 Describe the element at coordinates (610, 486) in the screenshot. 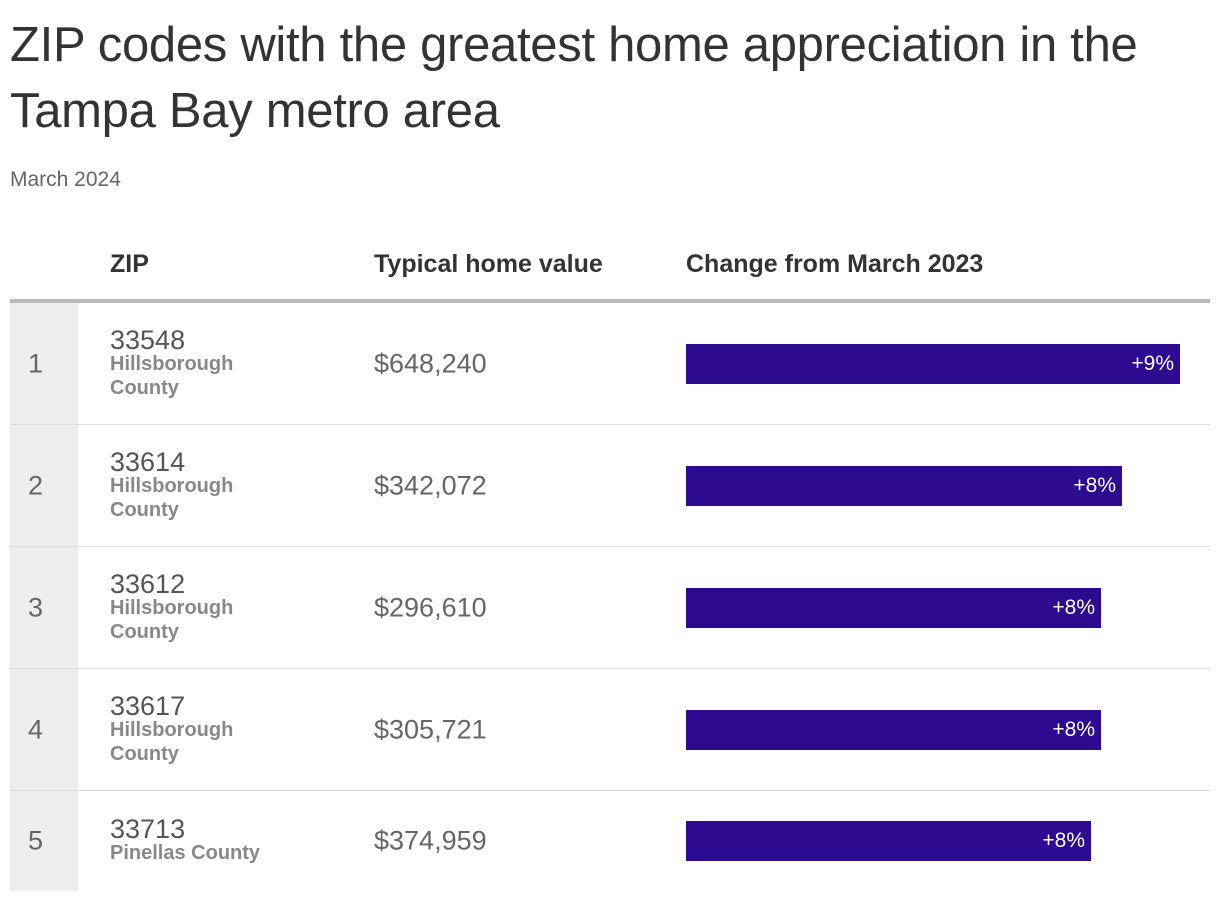

I see `table-row: 2 33614 Hillsborough County $342,072 +8%` at that location.